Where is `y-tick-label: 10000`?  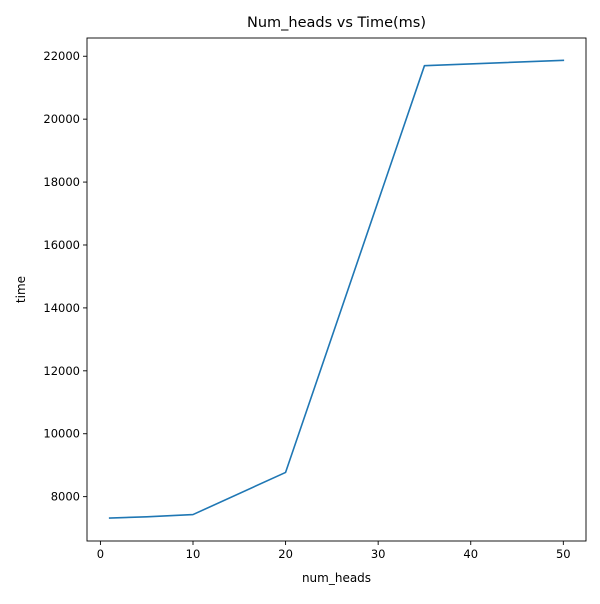
y-tick-label: 10000 is located at coordinates (61, 434).